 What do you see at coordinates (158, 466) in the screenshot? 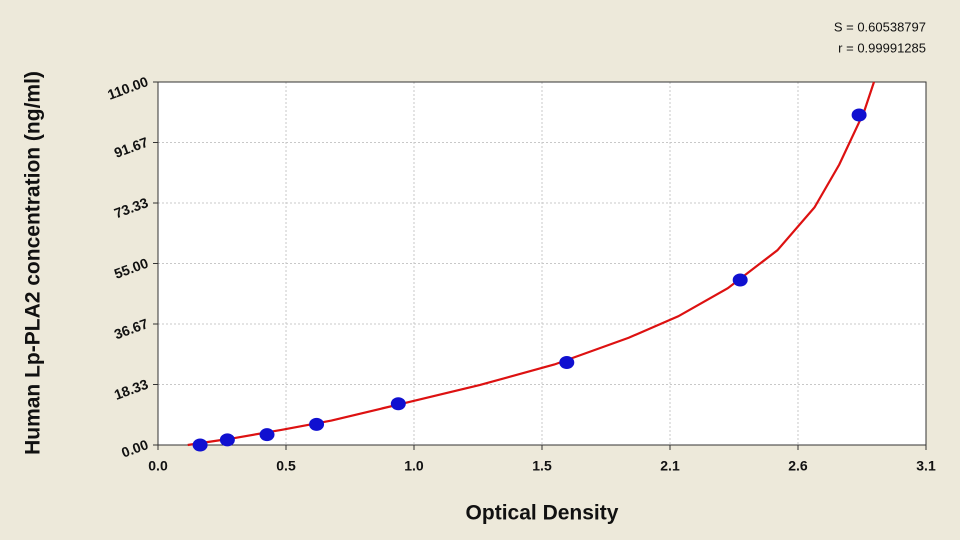
I see `x-tick-label: 0.0` at bounding box center [158, 466].